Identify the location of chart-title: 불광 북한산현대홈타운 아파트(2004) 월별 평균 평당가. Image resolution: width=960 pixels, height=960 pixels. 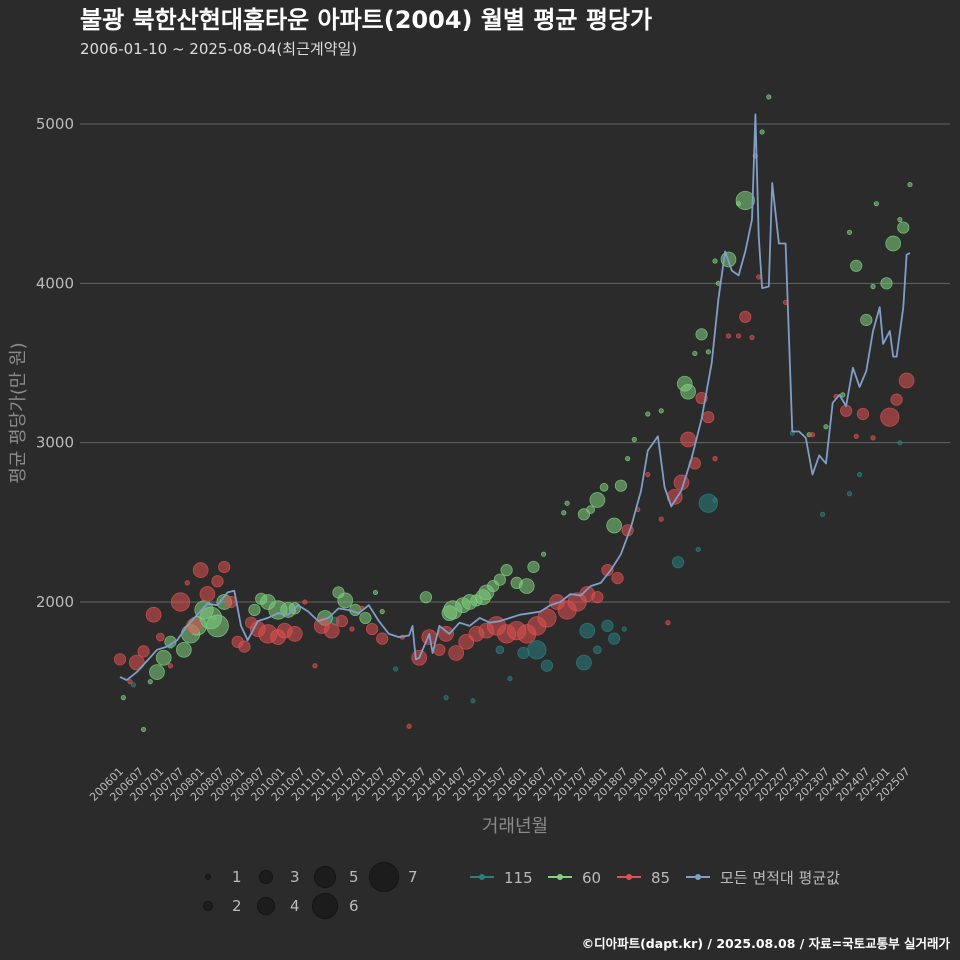
(366, 20).